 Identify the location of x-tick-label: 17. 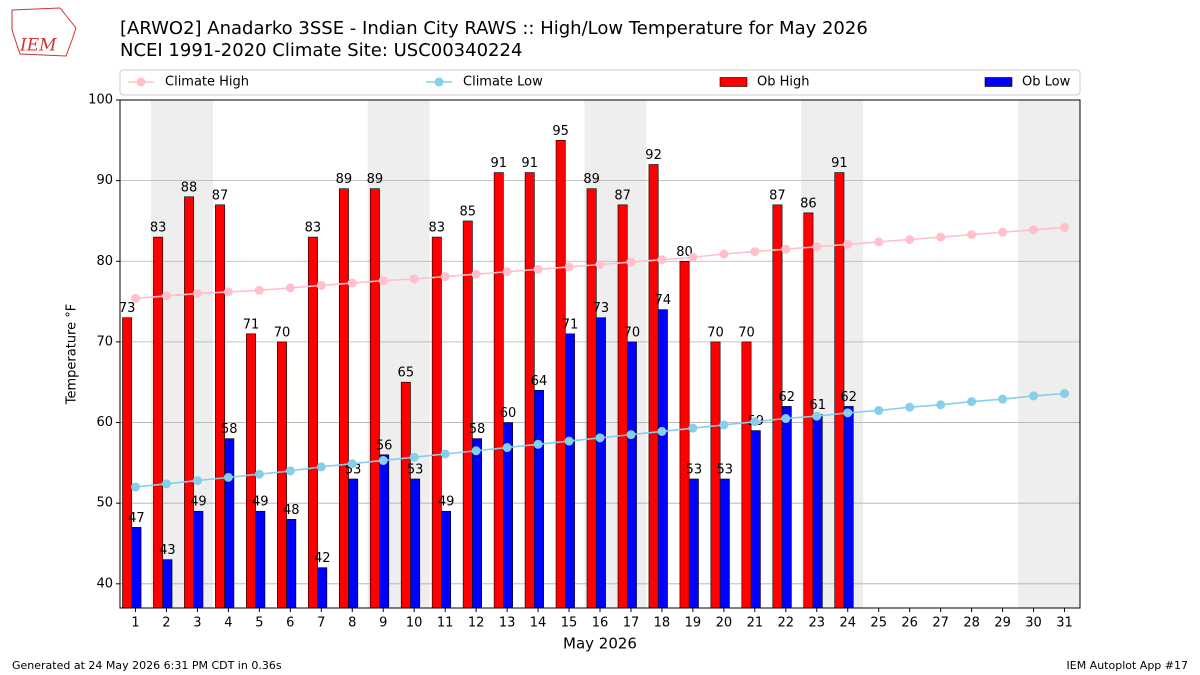
(631, 623).